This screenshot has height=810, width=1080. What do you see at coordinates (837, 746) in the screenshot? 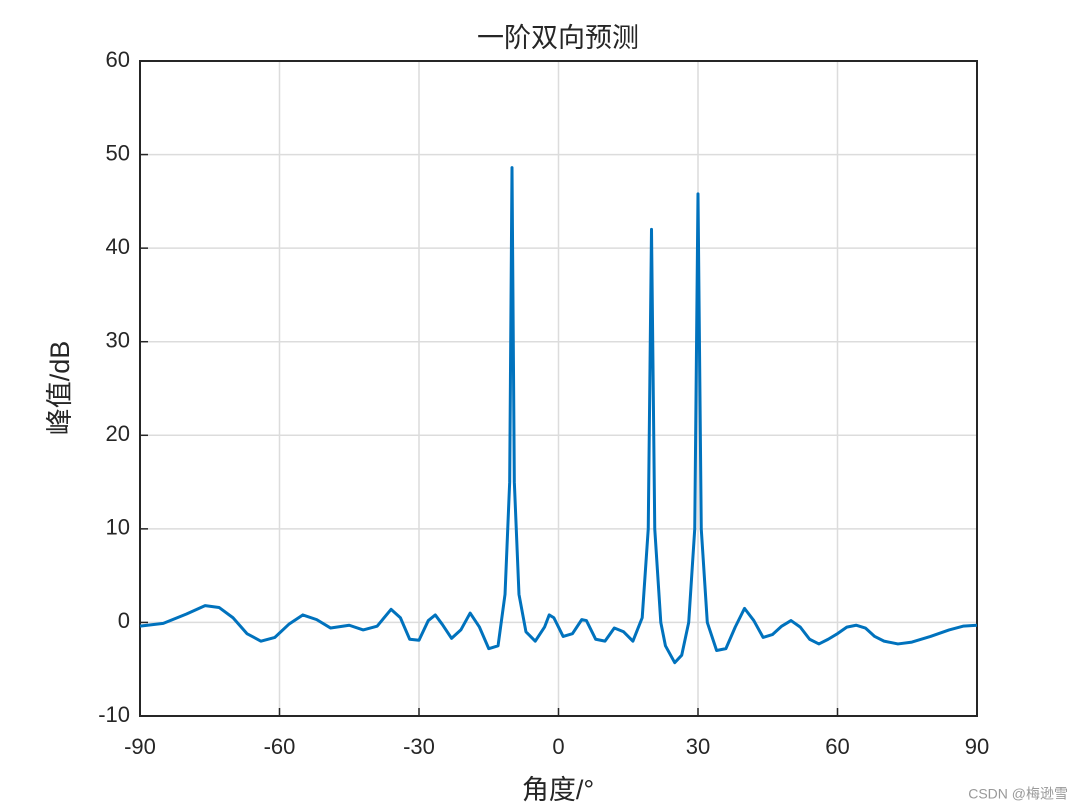
I see `x-tick-label: 60` at bounding box center [837, 746].